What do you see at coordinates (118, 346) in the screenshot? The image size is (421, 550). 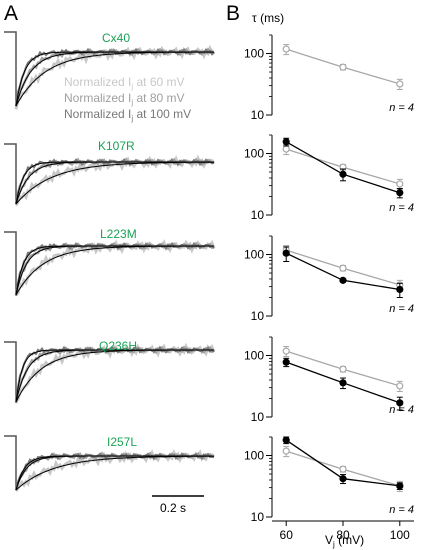 I see `trace-label-q236h: Q236H` at bounding box center [118, 346].